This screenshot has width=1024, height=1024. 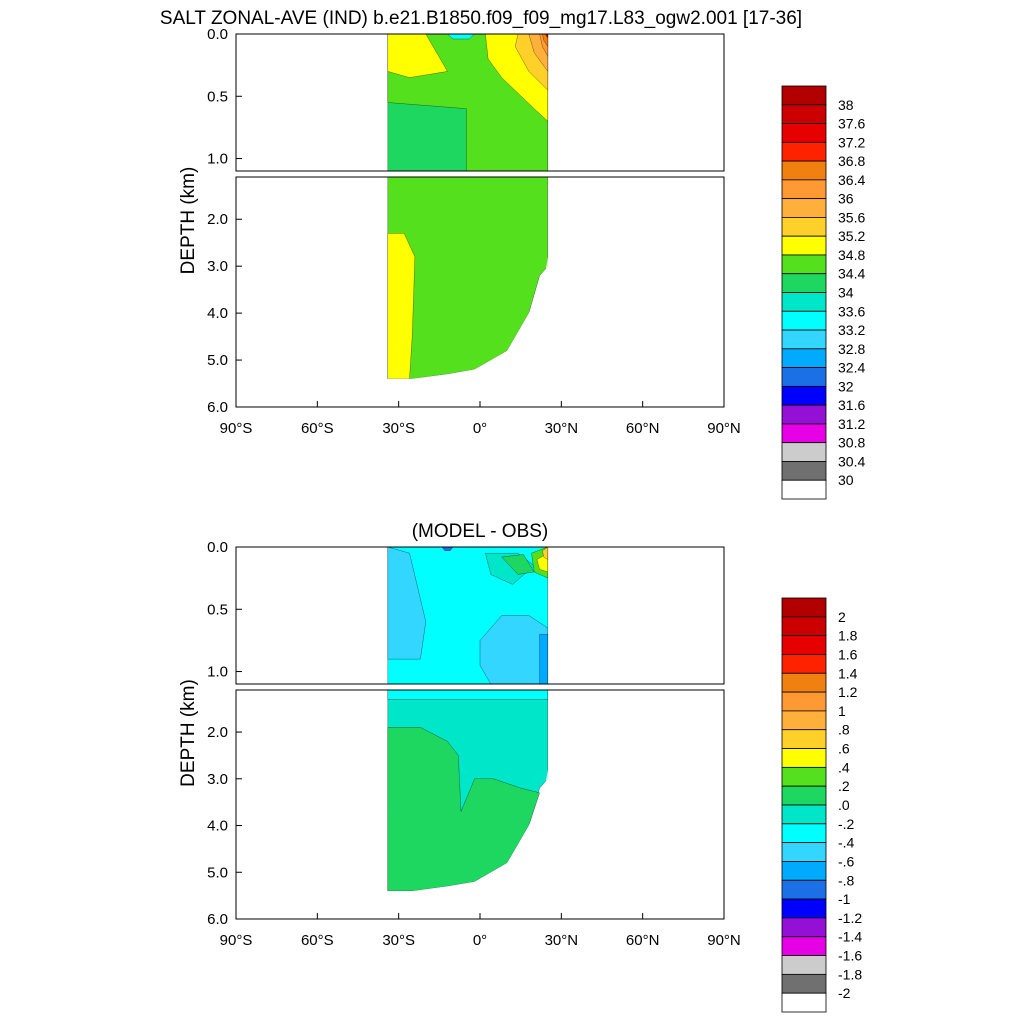 What do you see at coordinates (846, 480) in the screenshot?
I see `colorbar-label: 30` at bounding box center [846, 480].